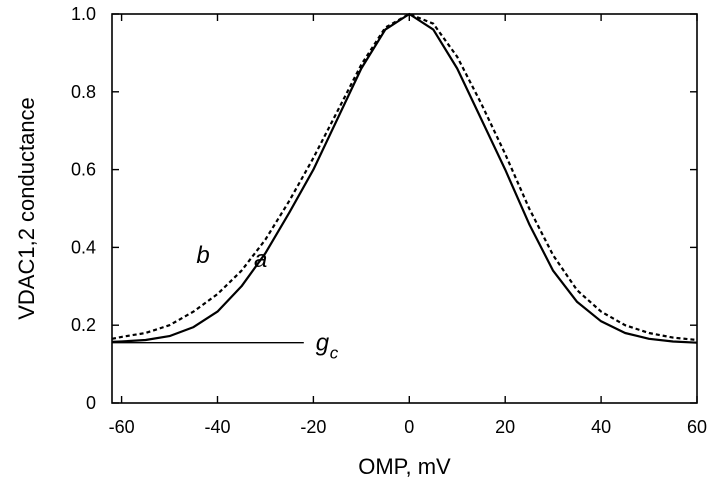 The image size is (712, 482). What do you see at coordinates (409, 427) in the screenshot?
I see `x-tick-label: 0` at bounding box center [409, 427].